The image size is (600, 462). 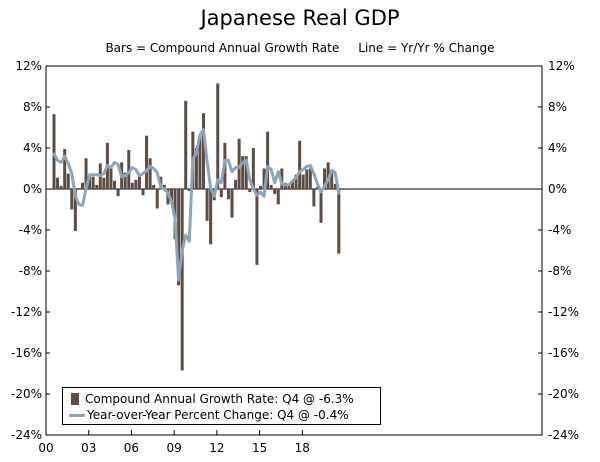 I want to click on y-tick-label-left: -20%, so click(x=26, y=394).